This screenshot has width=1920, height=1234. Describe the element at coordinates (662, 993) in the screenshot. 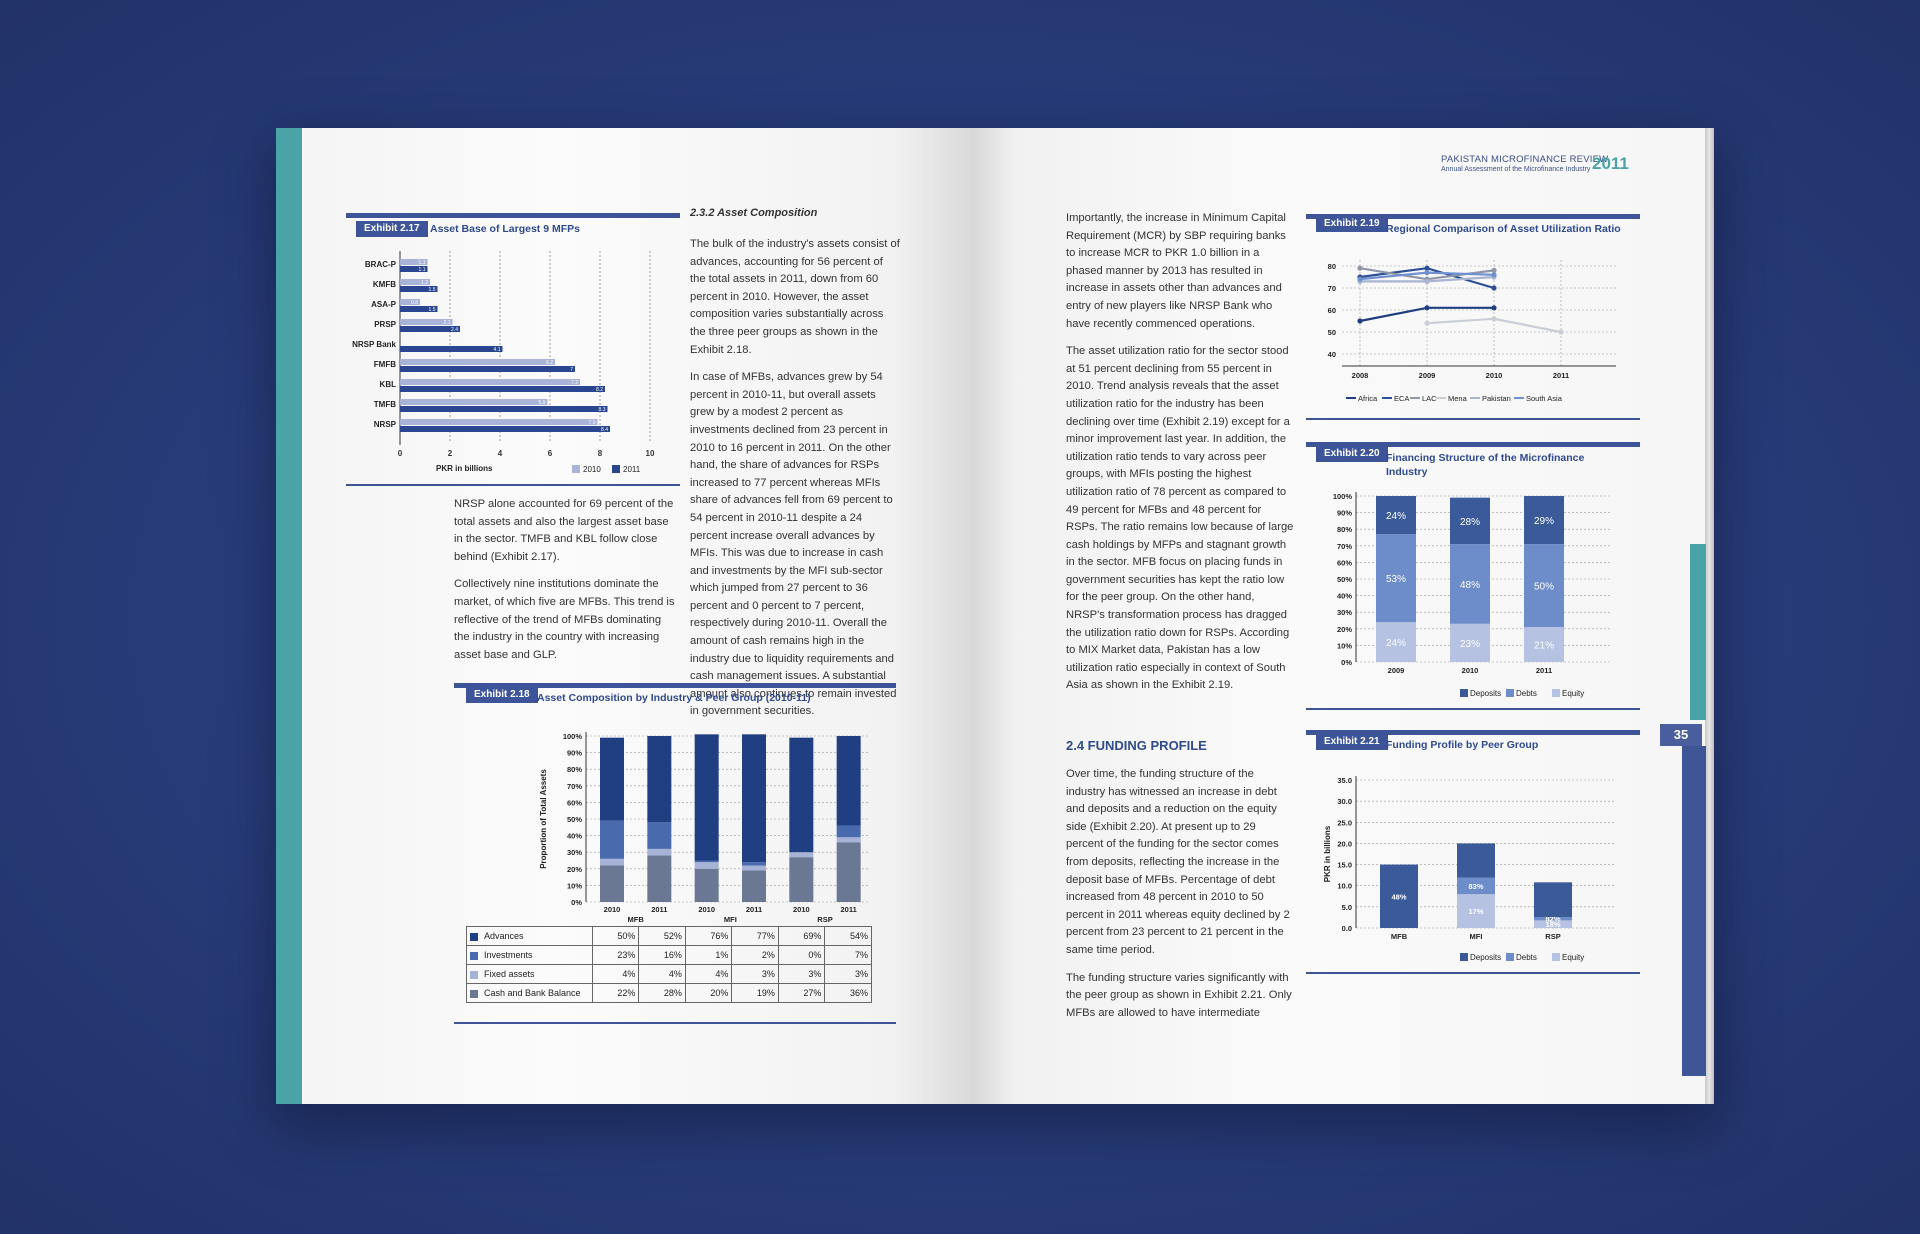

I see `table-cell: 28%` at that location.